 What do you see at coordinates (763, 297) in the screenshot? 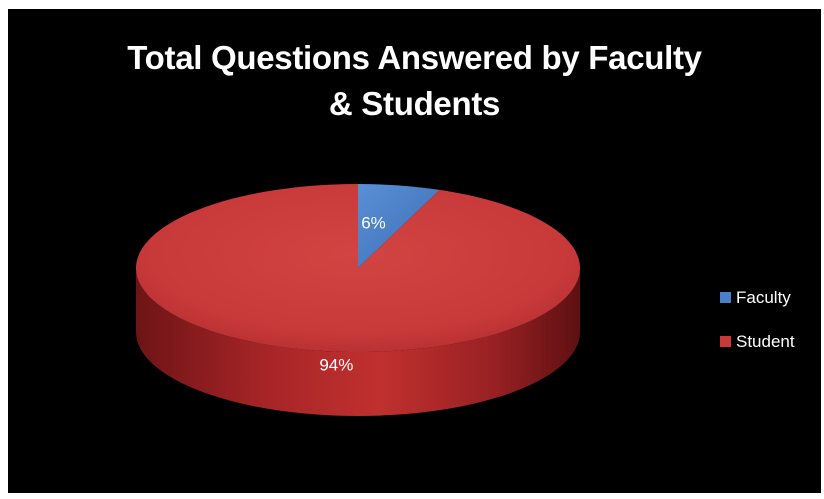
I see `legend-label-faculty: Faculty` at bounding box center [763, 297].